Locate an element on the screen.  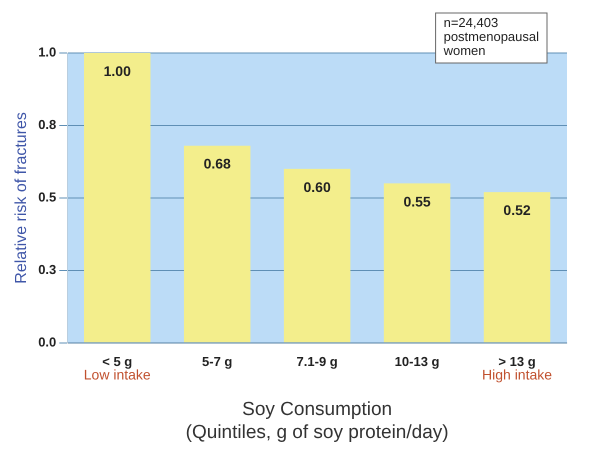
data-label: 1.00 is located at coordinates (118, 70).